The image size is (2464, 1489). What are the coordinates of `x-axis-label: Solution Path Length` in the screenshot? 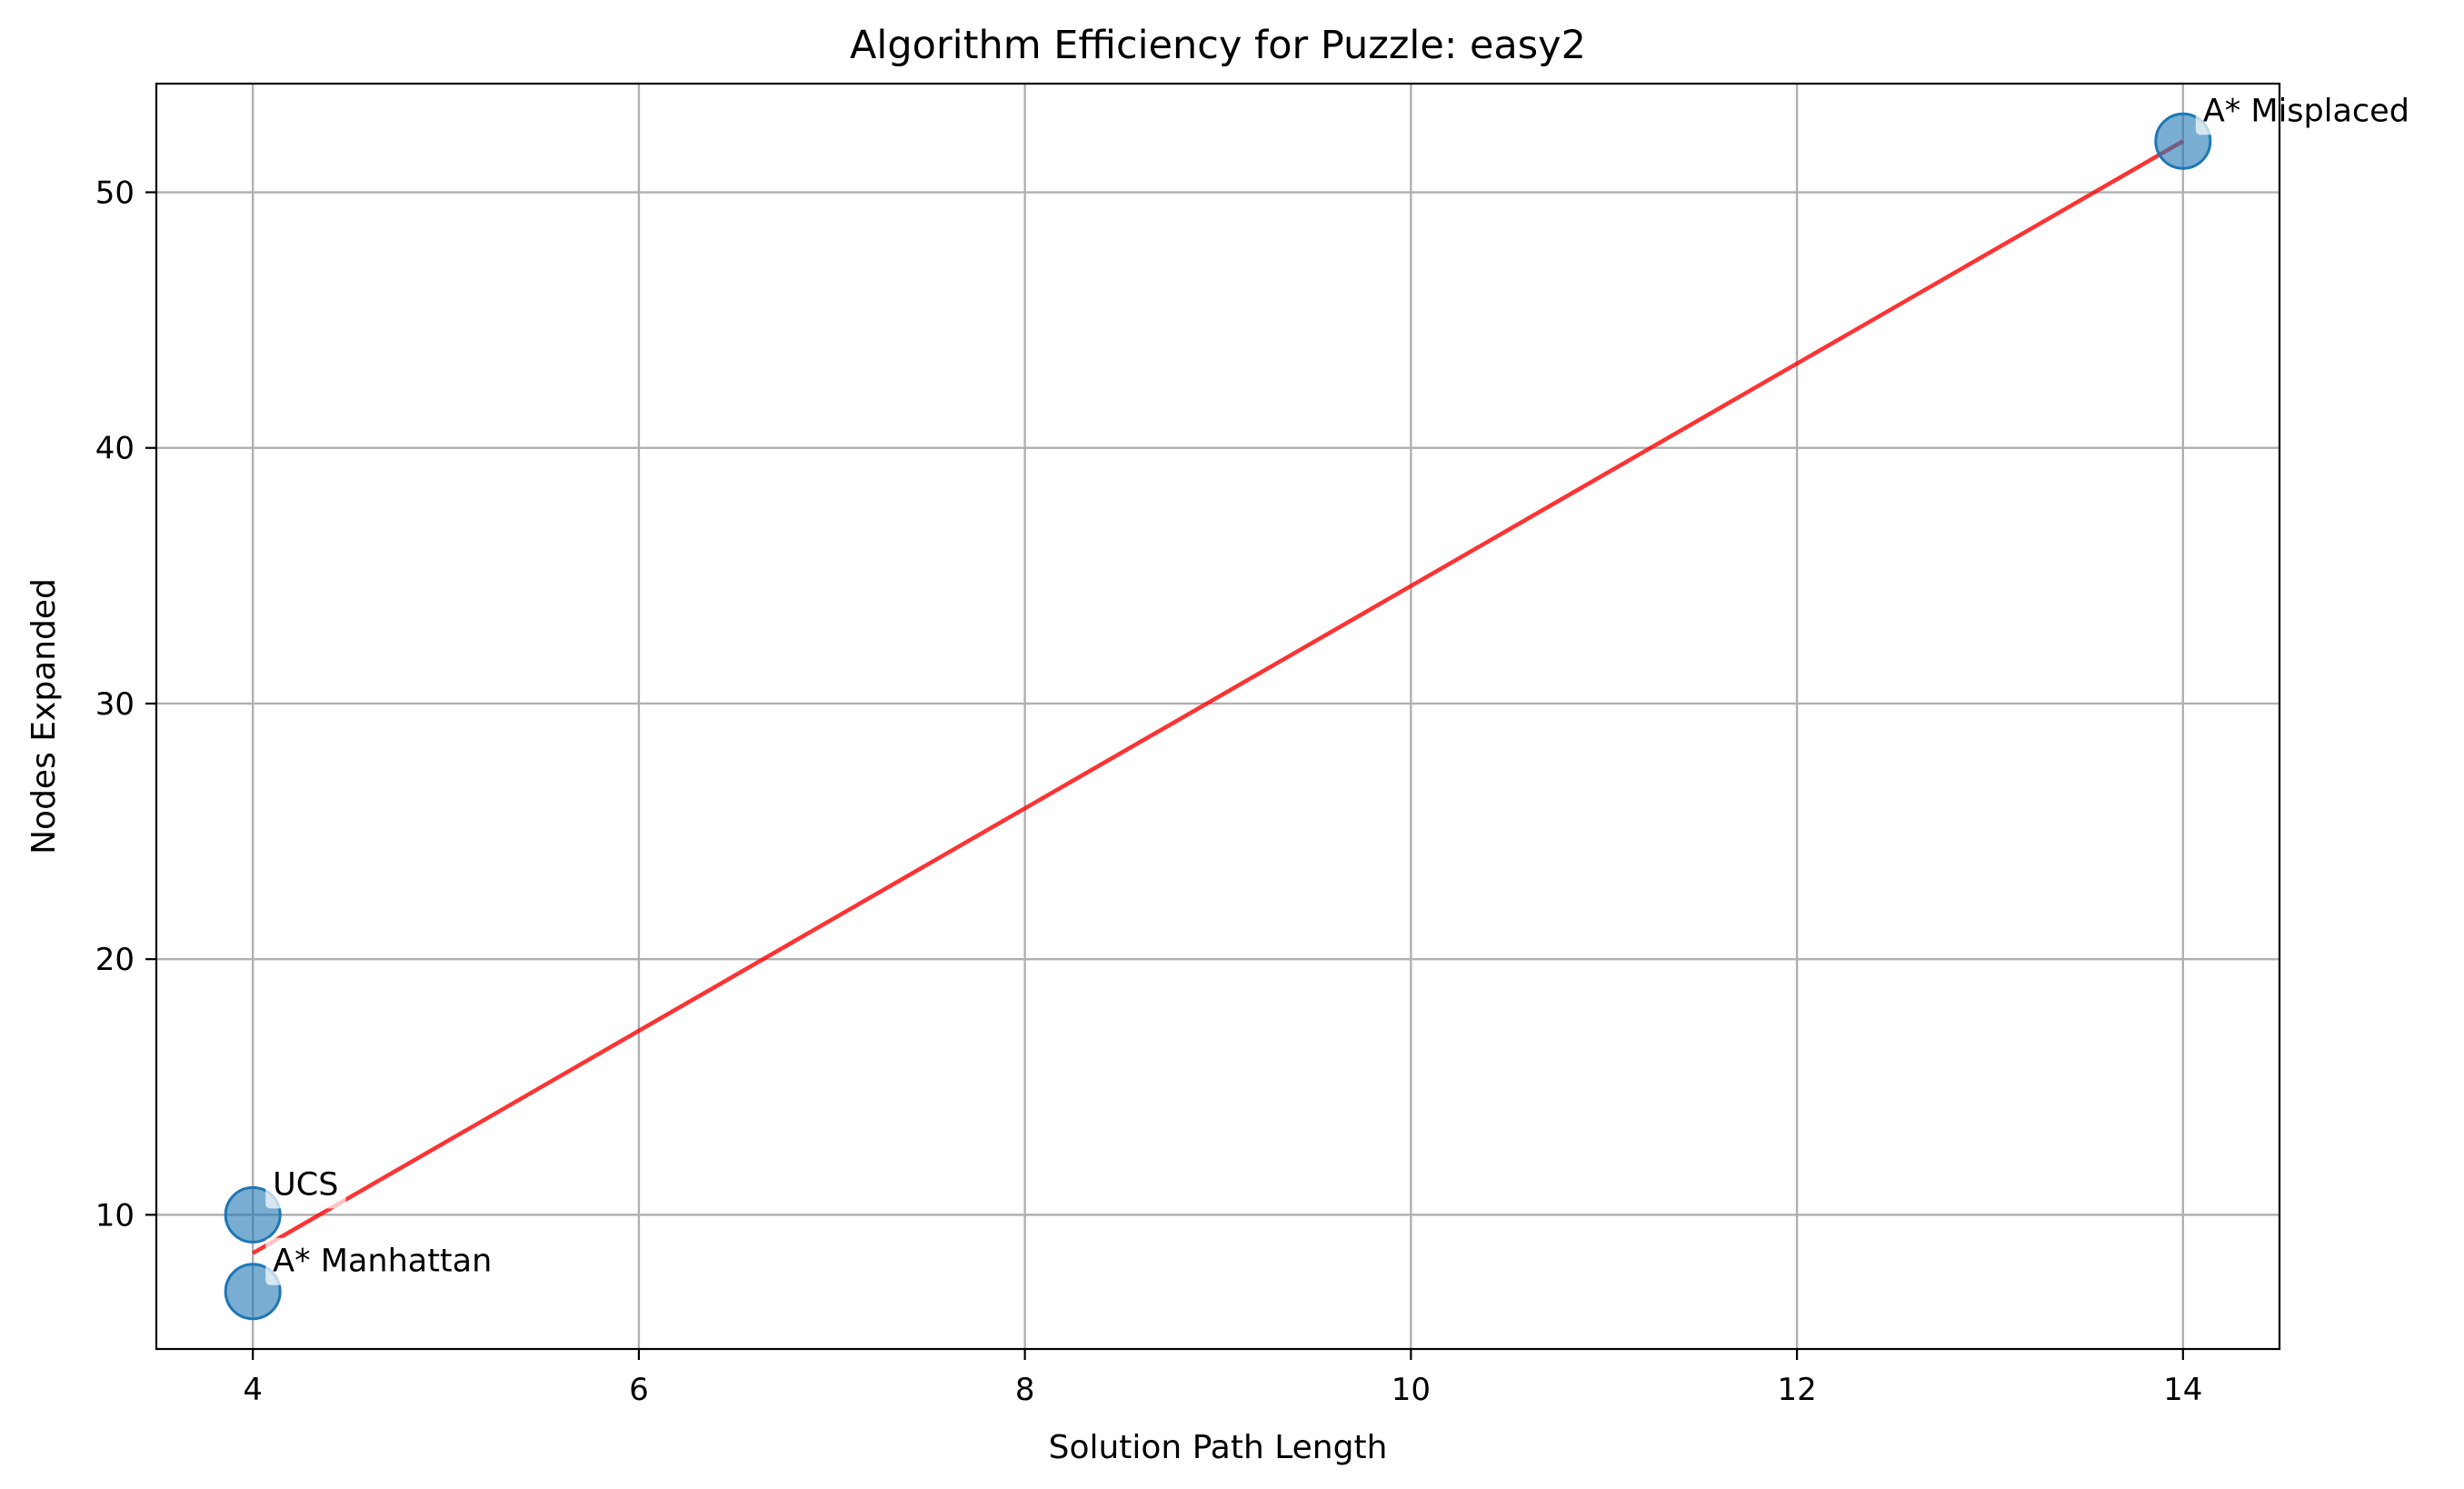 It's located at (1218, 1447).